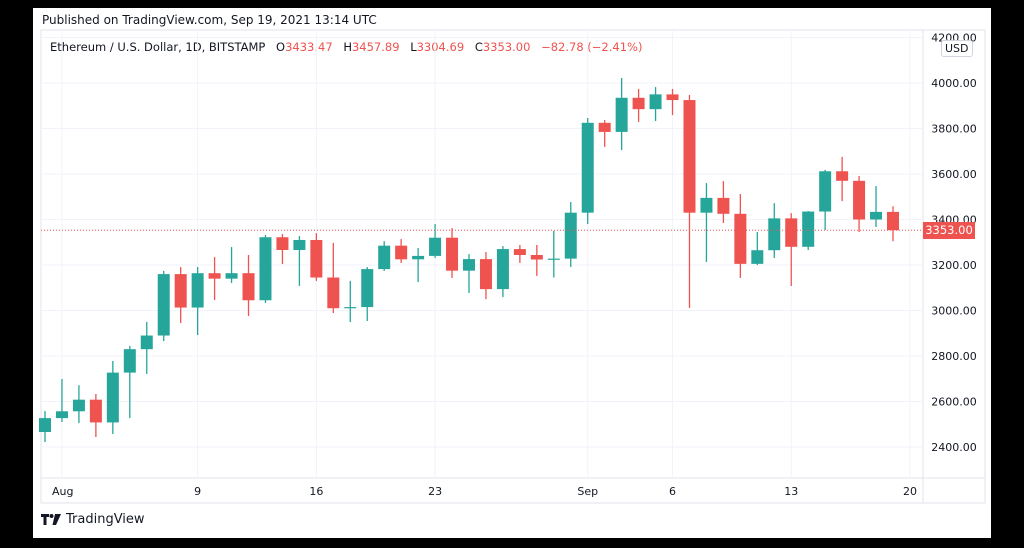 The image size is (1024, 548). Describe the element at coordinates (158, 47) in the screenshot. I see `symbol-name: Ethereum / U.S. Dollar, 1D, BITSTAMP` at that location.